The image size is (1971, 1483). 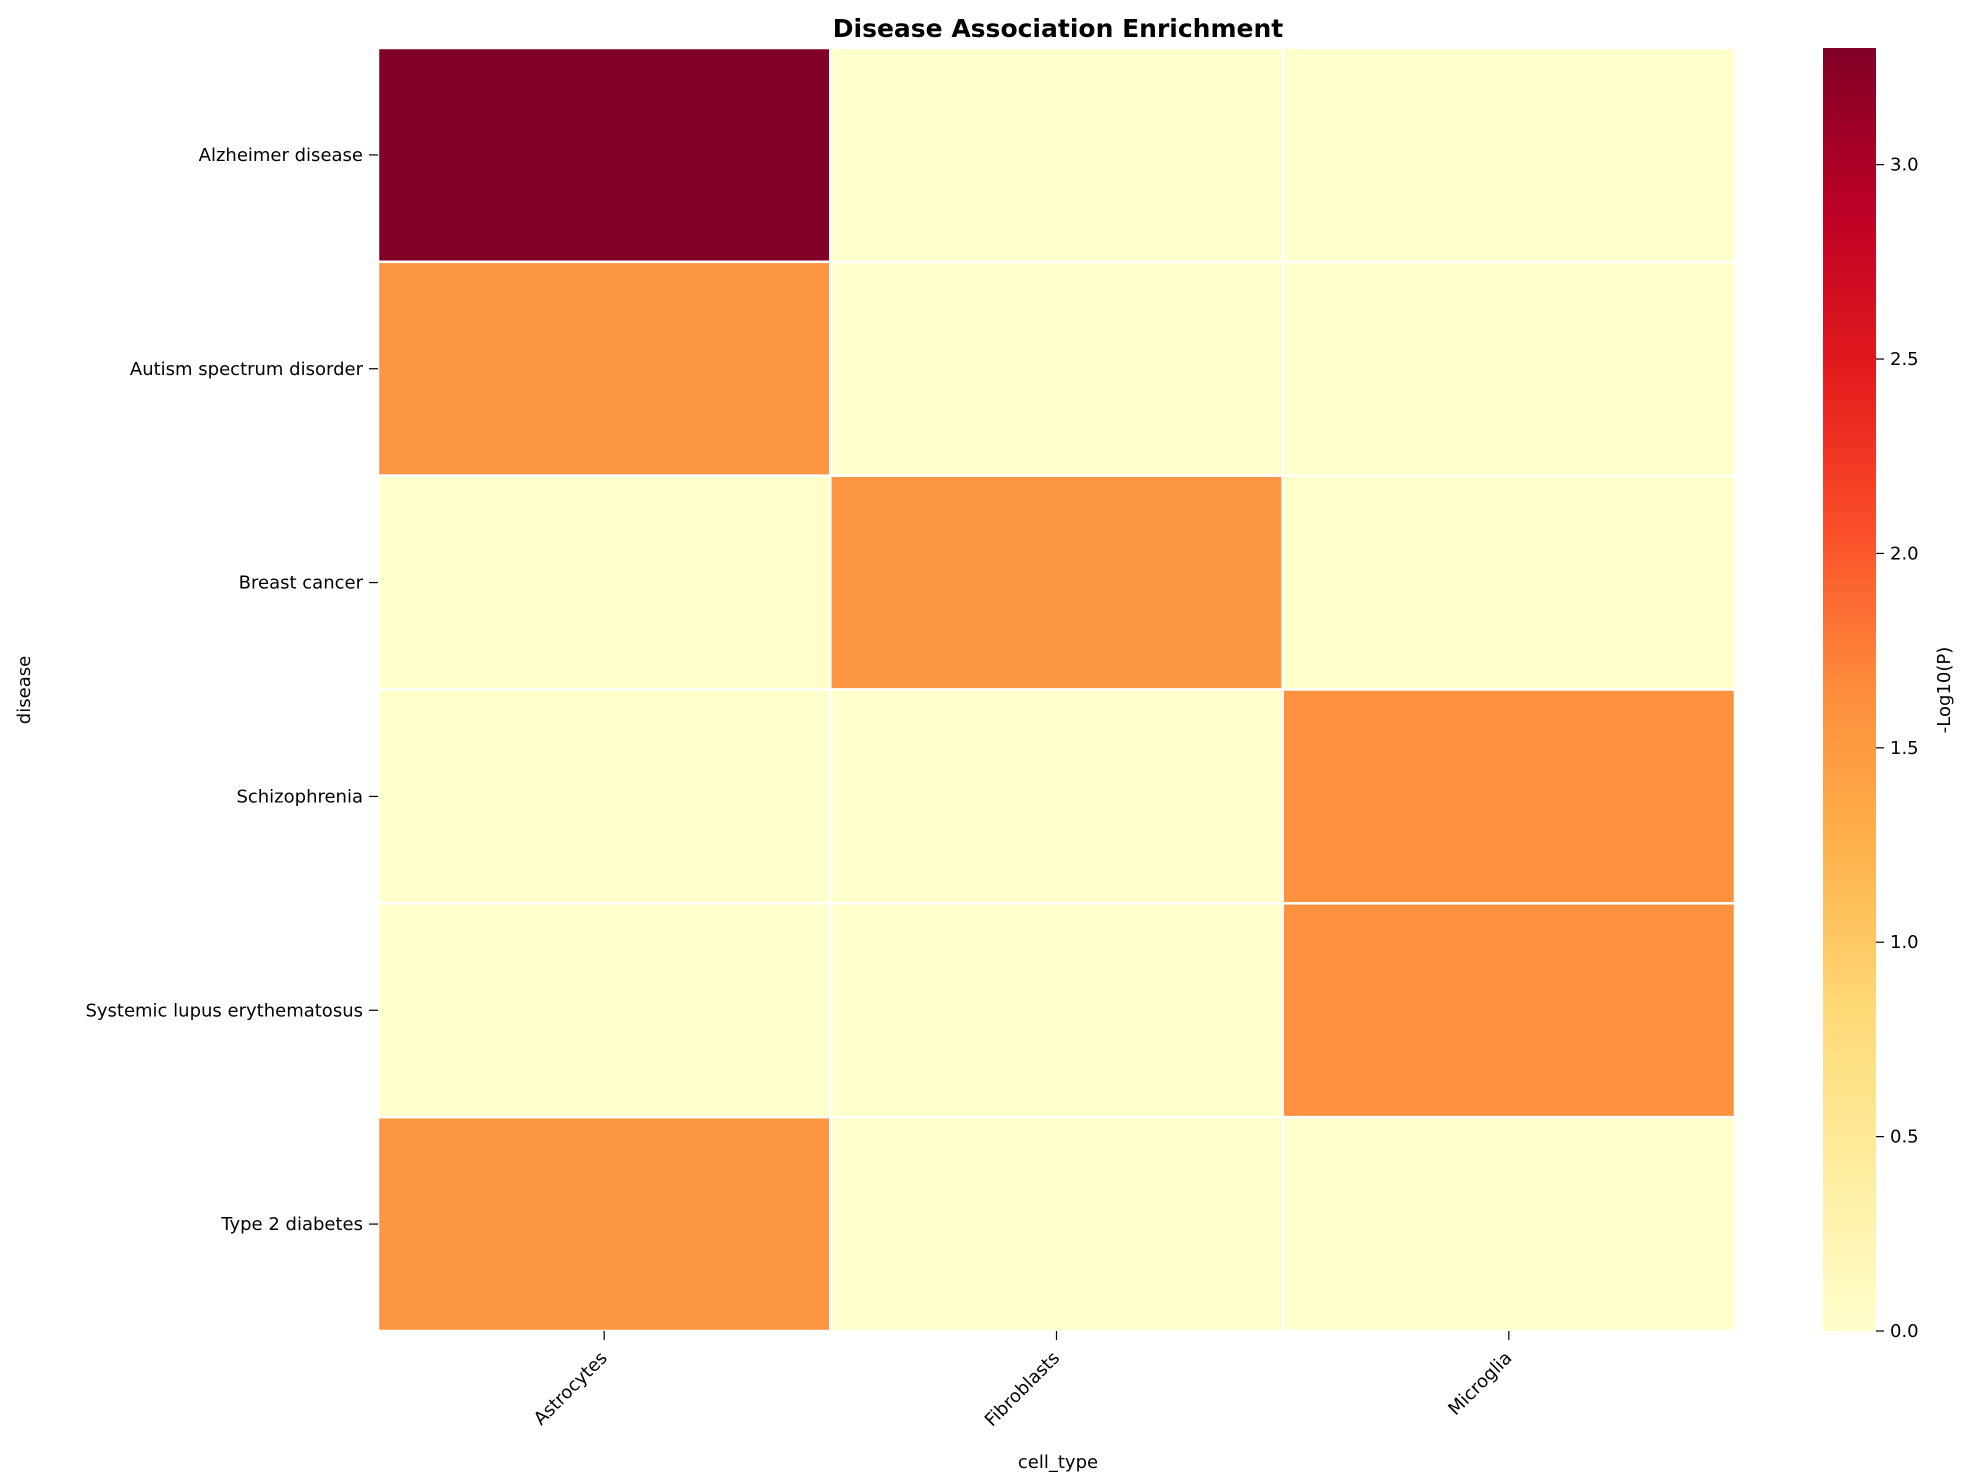 What do you see at coordinates (1904, 748) in the screenshot?
I see `colorbar-tick-label: 1.5` at bounding box center [1904, 748].